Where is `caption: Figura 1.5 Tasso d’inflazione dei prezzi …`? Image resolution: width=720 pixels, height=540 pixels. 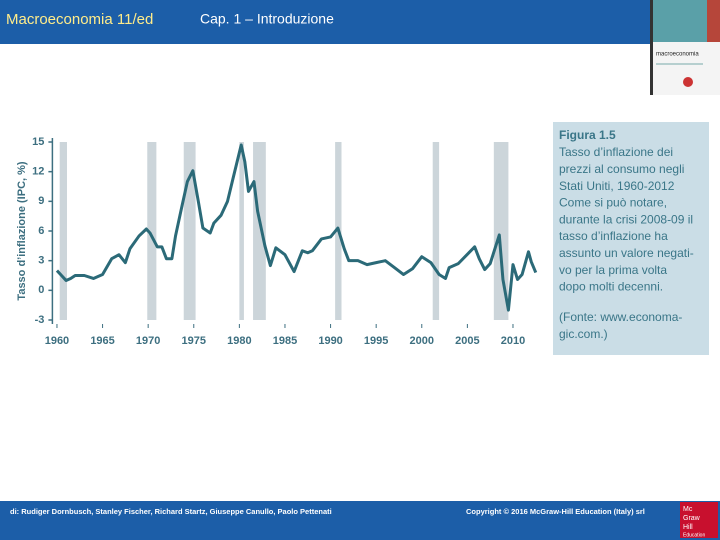
caption: Figura 1.5 Tasso d’inflazione dei prezzi … is located at coordinates (626, 234).